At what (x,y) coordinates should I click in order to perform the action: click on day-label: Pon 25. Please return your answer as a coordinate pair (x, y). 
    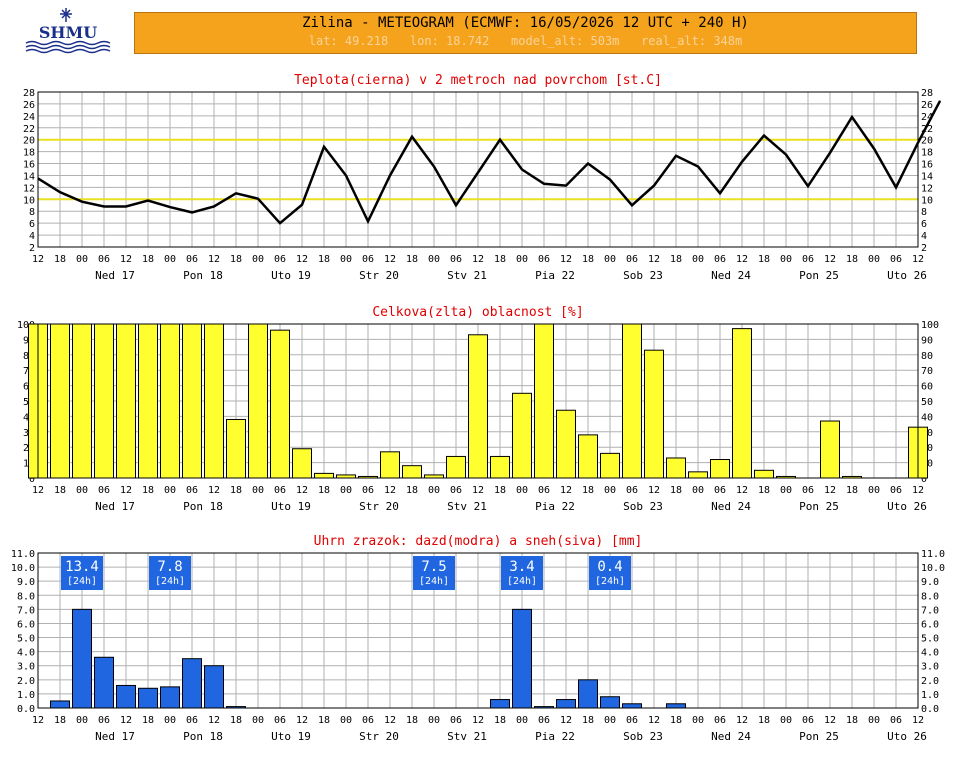
    Looking at the image, I should click on (819, 275).